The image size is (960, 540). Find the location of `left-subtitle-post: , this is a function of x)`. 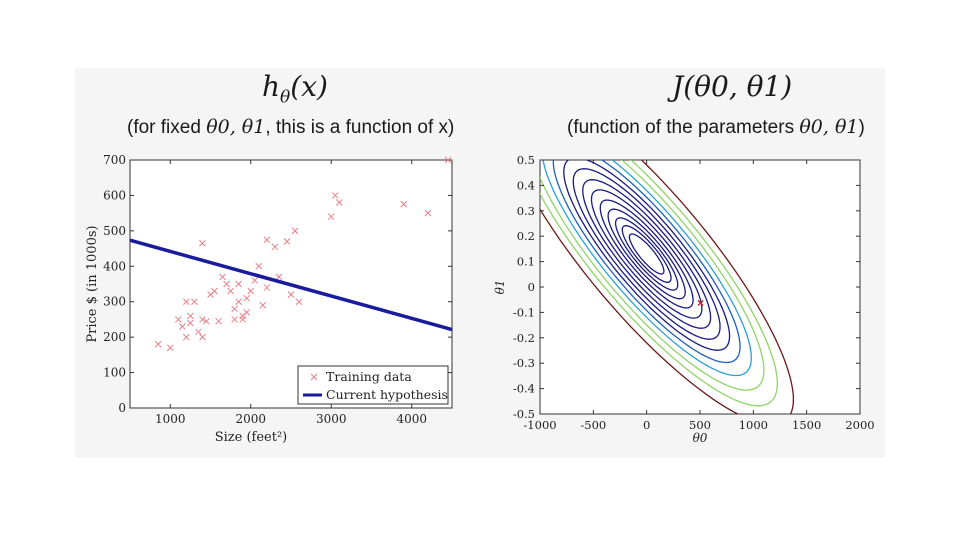

left-subtitle-post: , this is a function of x) is located at coordinates (360, 127).